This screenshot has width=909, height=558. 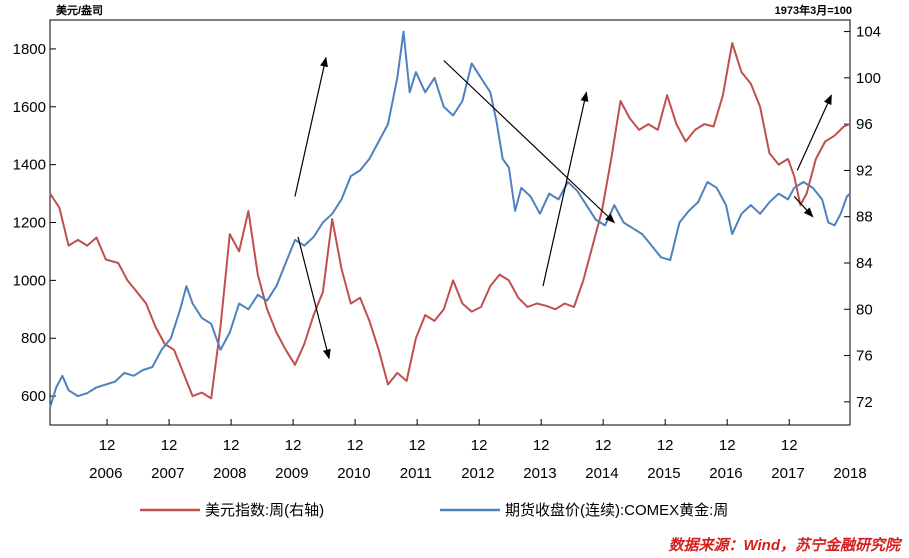 What do you see at coordinates (105, 473) in the screenshot?
I see `x-year-label: 2006` at bounding box center [105, 473].